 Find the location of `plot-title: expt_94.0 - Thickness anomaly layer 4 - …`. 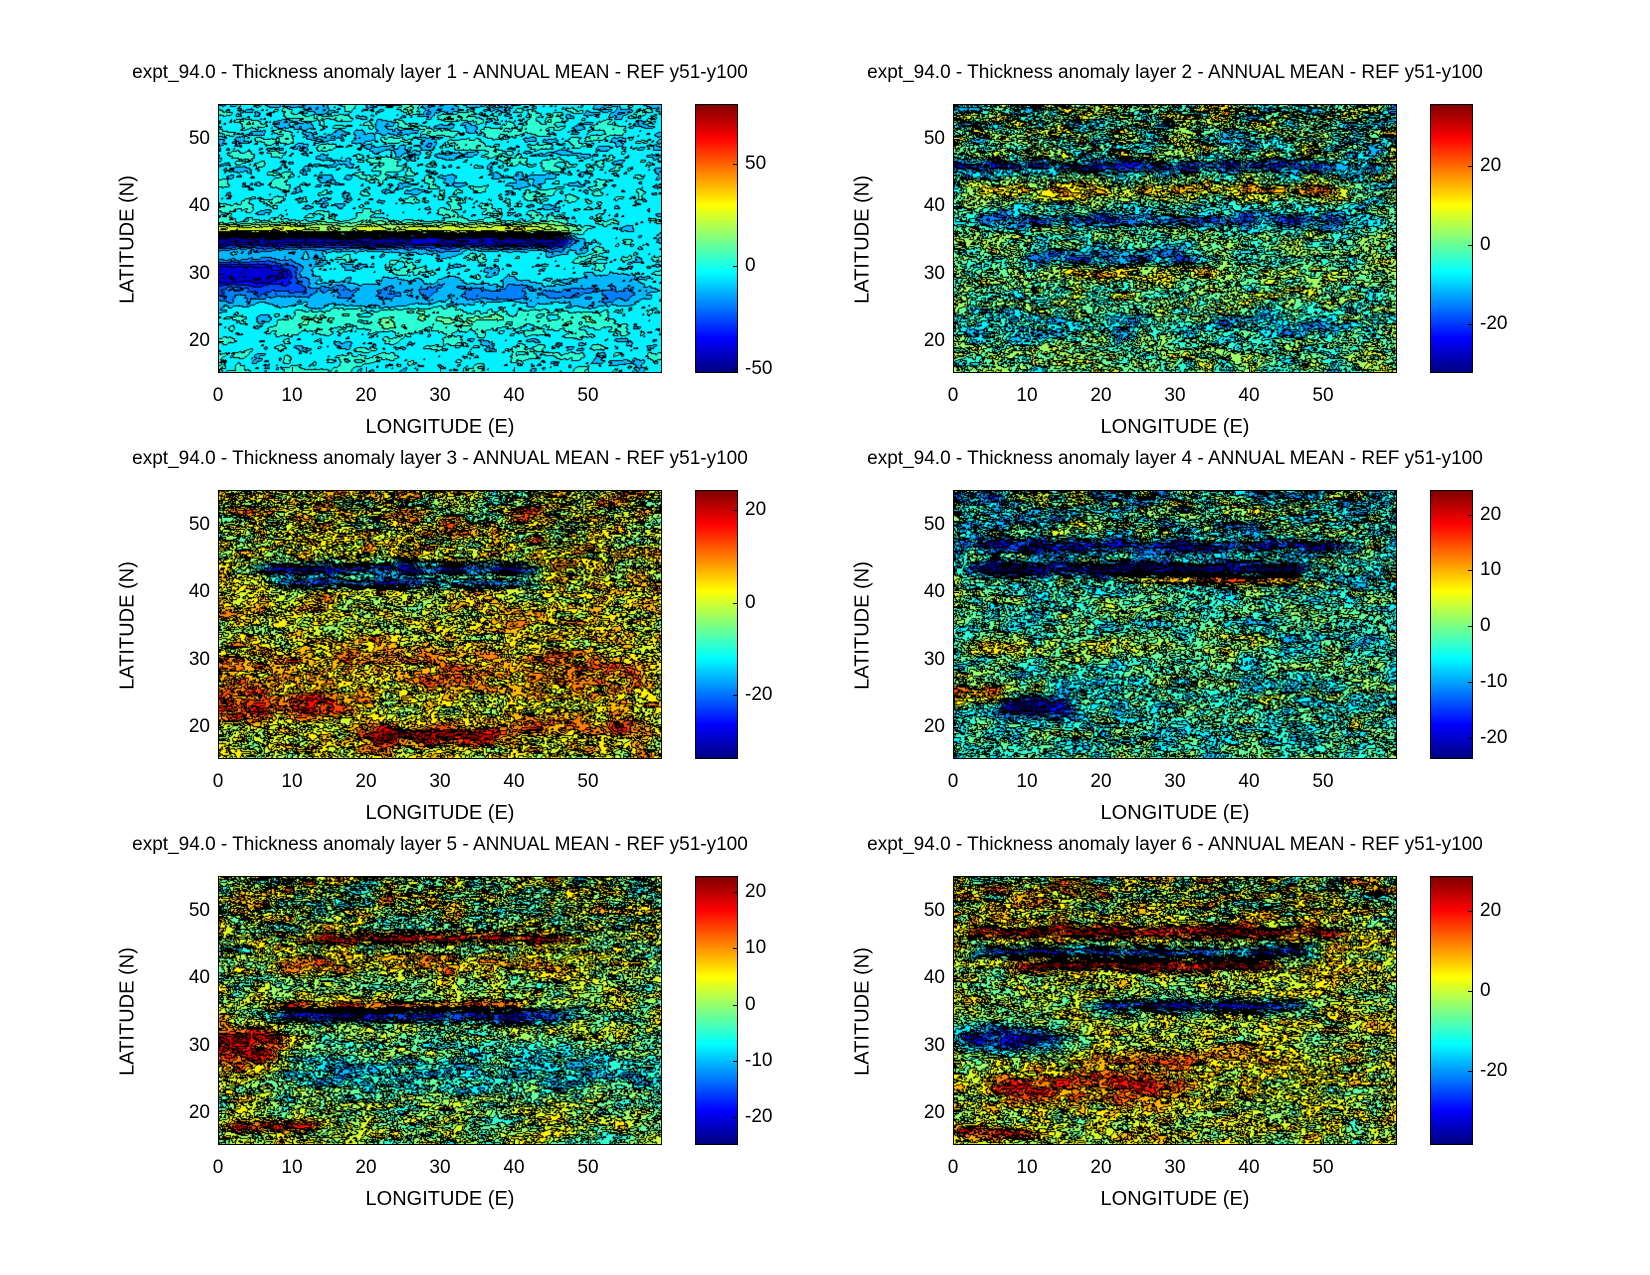

plot-title: expt_94.0 - Thickness anomaly layer 4 - … is located at coordinates (1175, 458).